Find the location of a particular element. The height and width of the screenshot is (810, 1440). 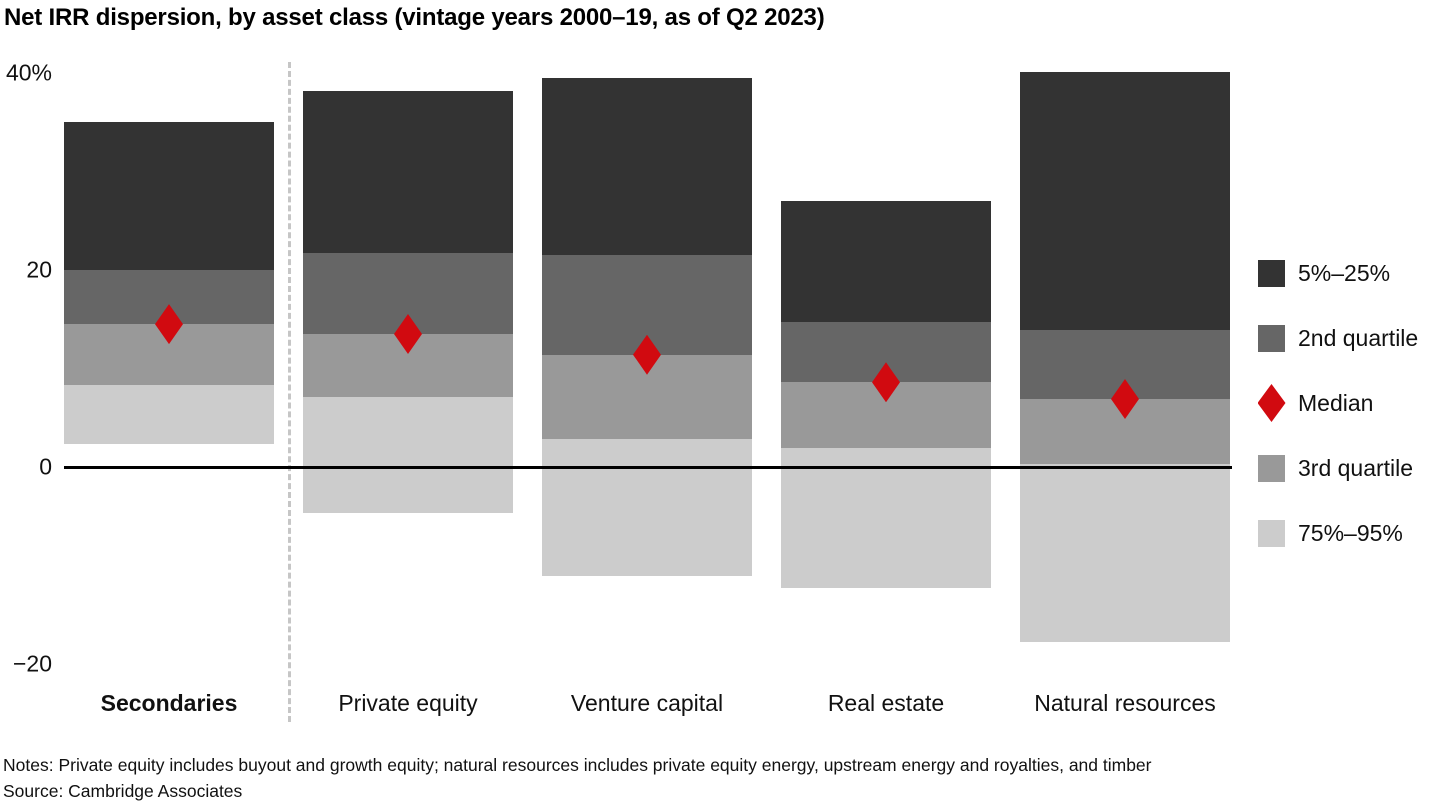

legend-label: Median is located at coordinates (1336, 402).